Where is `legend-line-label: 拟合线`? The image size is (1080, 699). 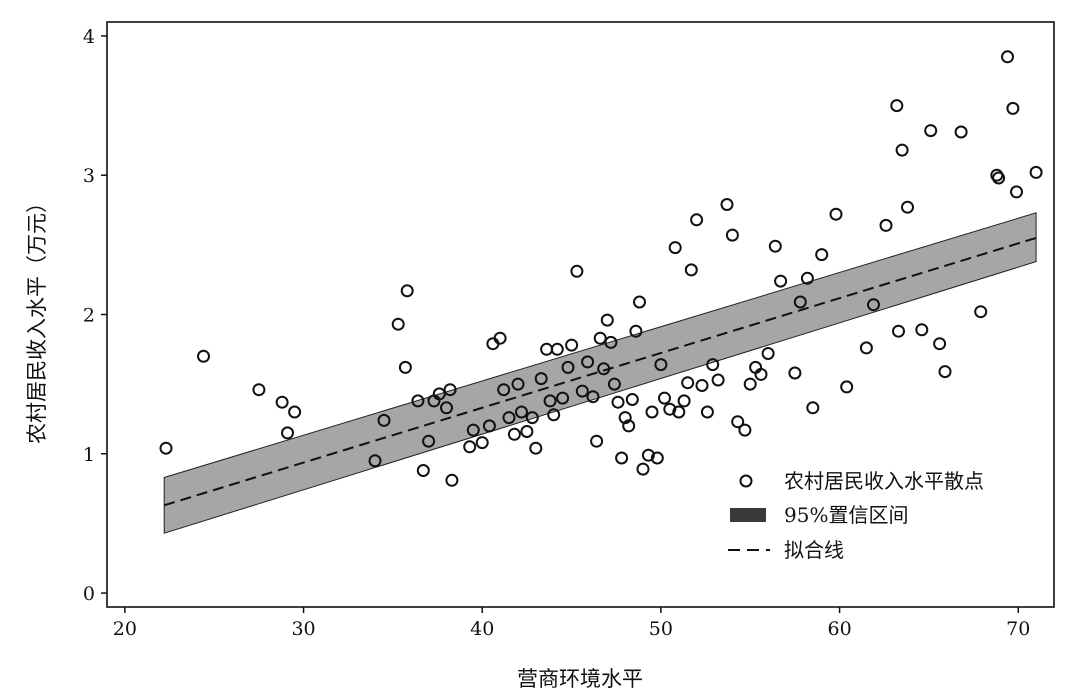 legend-line-label: 拟合线 is located at coordinates (814, 550).